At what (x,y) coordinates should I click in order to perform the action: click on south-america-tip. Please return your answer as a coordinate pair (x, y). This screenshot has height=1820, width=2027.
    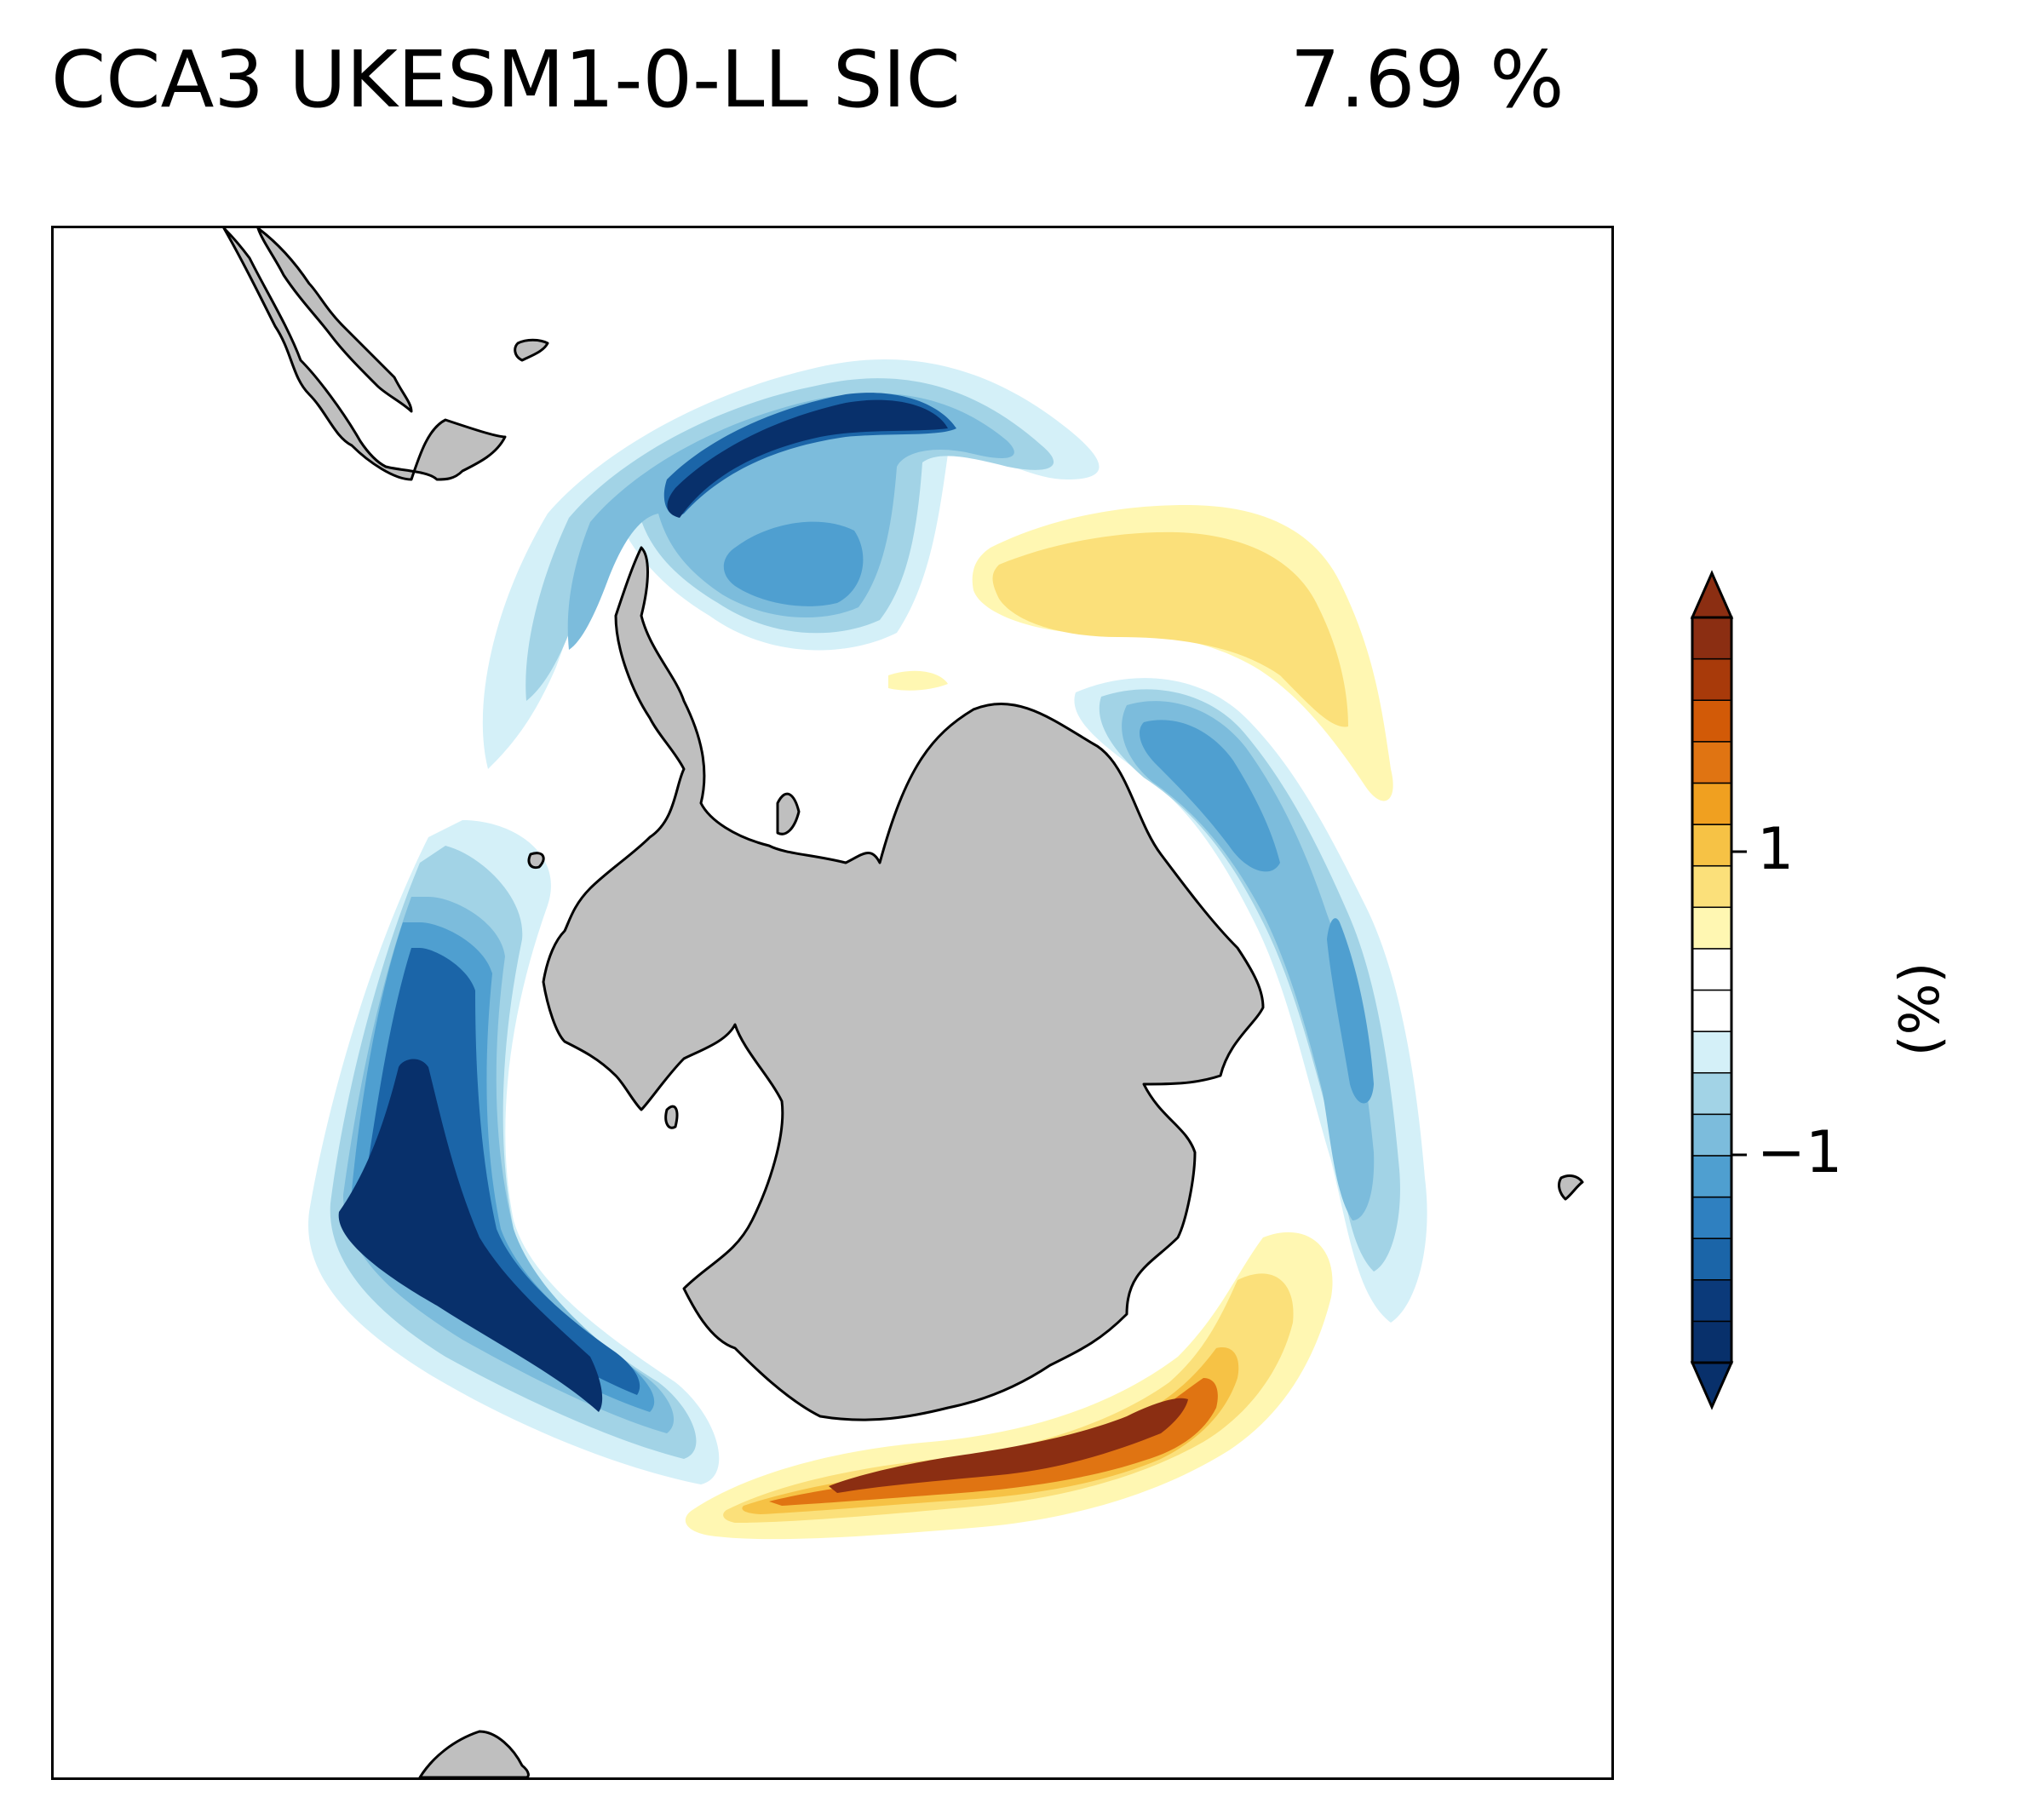
    Looking at the image, I should click on (334, 320).